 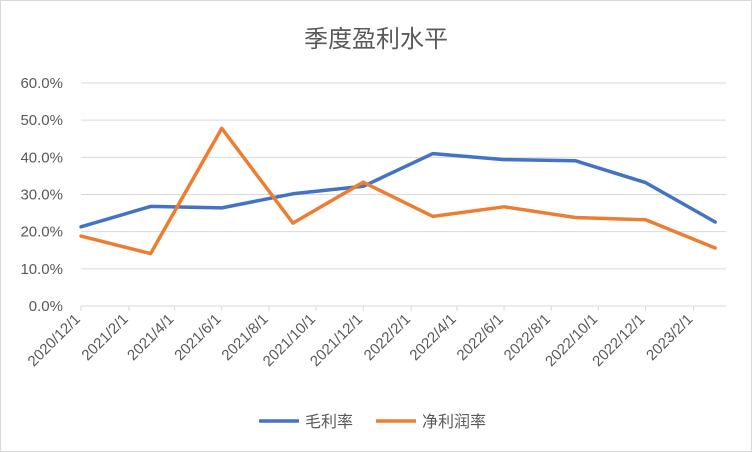 What do you see at coordinates (329, 421) in the screenshot?
I see `legend-label: 毛利率` at bounding box center [329, 421].